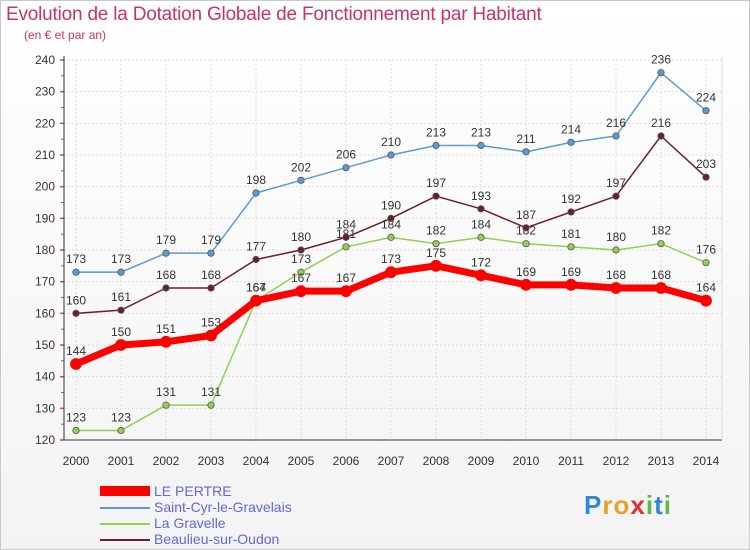 The height and width of the screenshot is (550, 750). Describe the element at coordinates (45, 408) in the screenshot. I see `y-tick-label: 130` at that location.